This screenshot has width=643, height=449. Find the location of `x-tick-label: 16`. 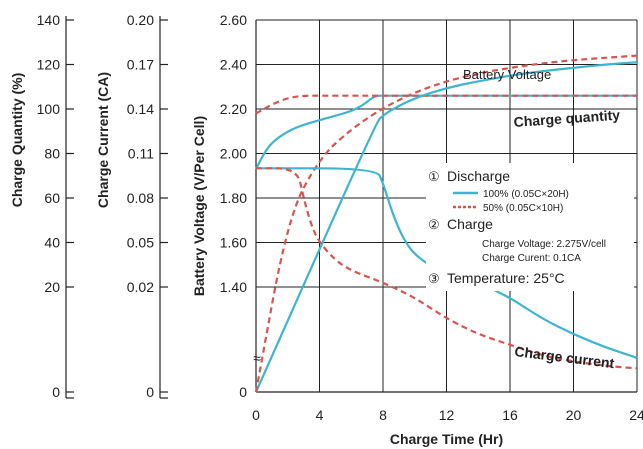

x-tick-label: 16 is located at coordinates (510, 415).